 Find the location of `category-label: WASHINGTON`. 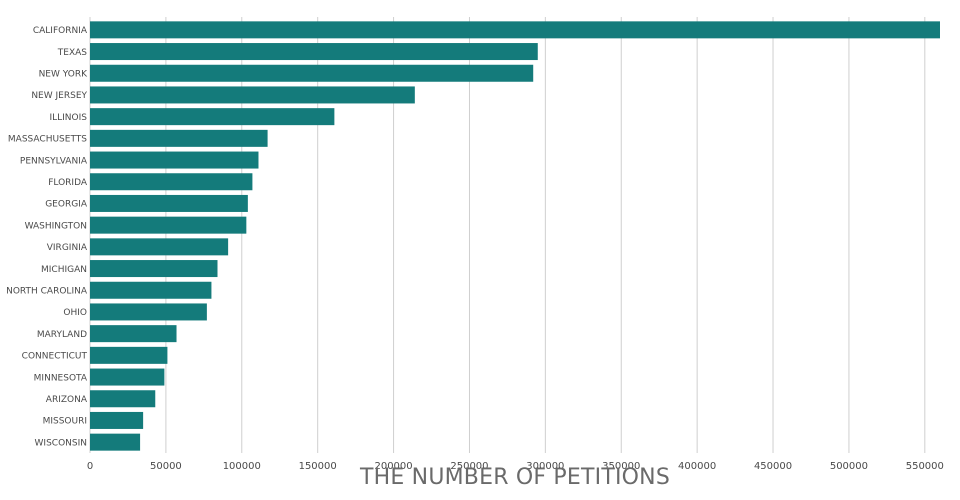

category-label: WASHINGTON is located at coordinates (56, 226).